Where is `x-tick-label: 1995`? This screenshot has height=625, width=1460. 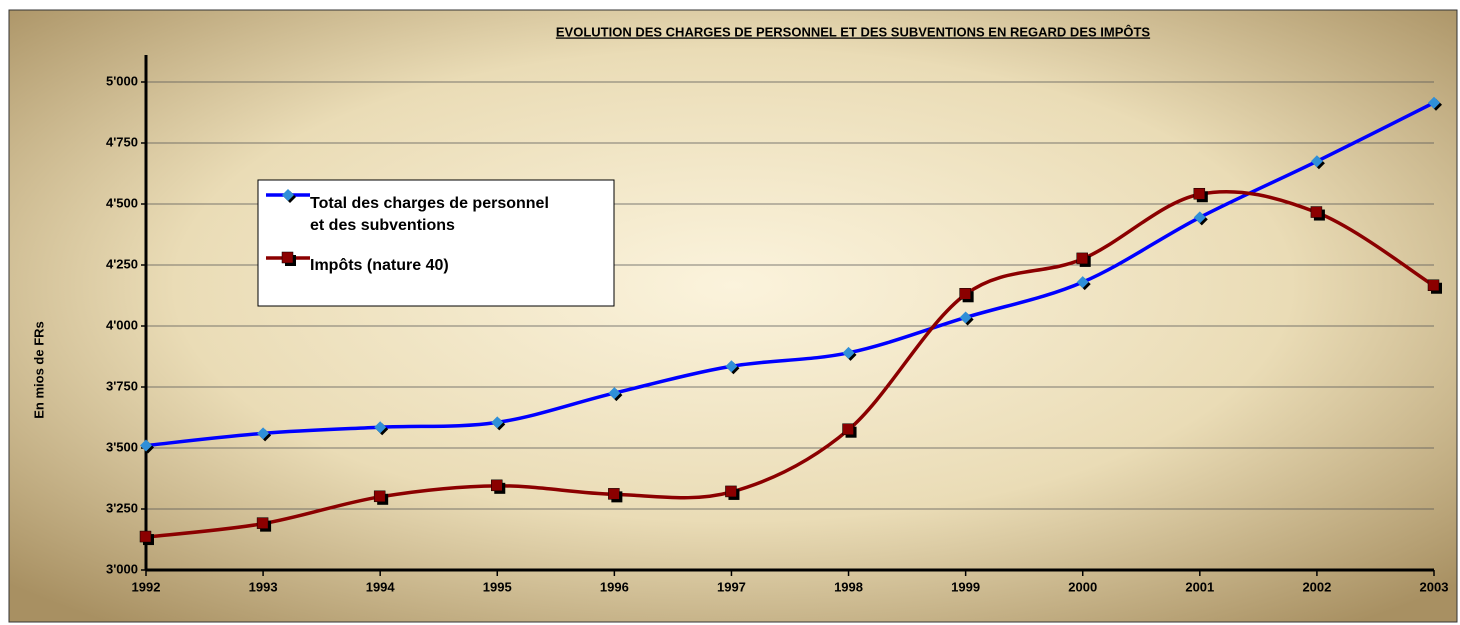 x-tick-label: 1995 is located at coordinates (497, 586).